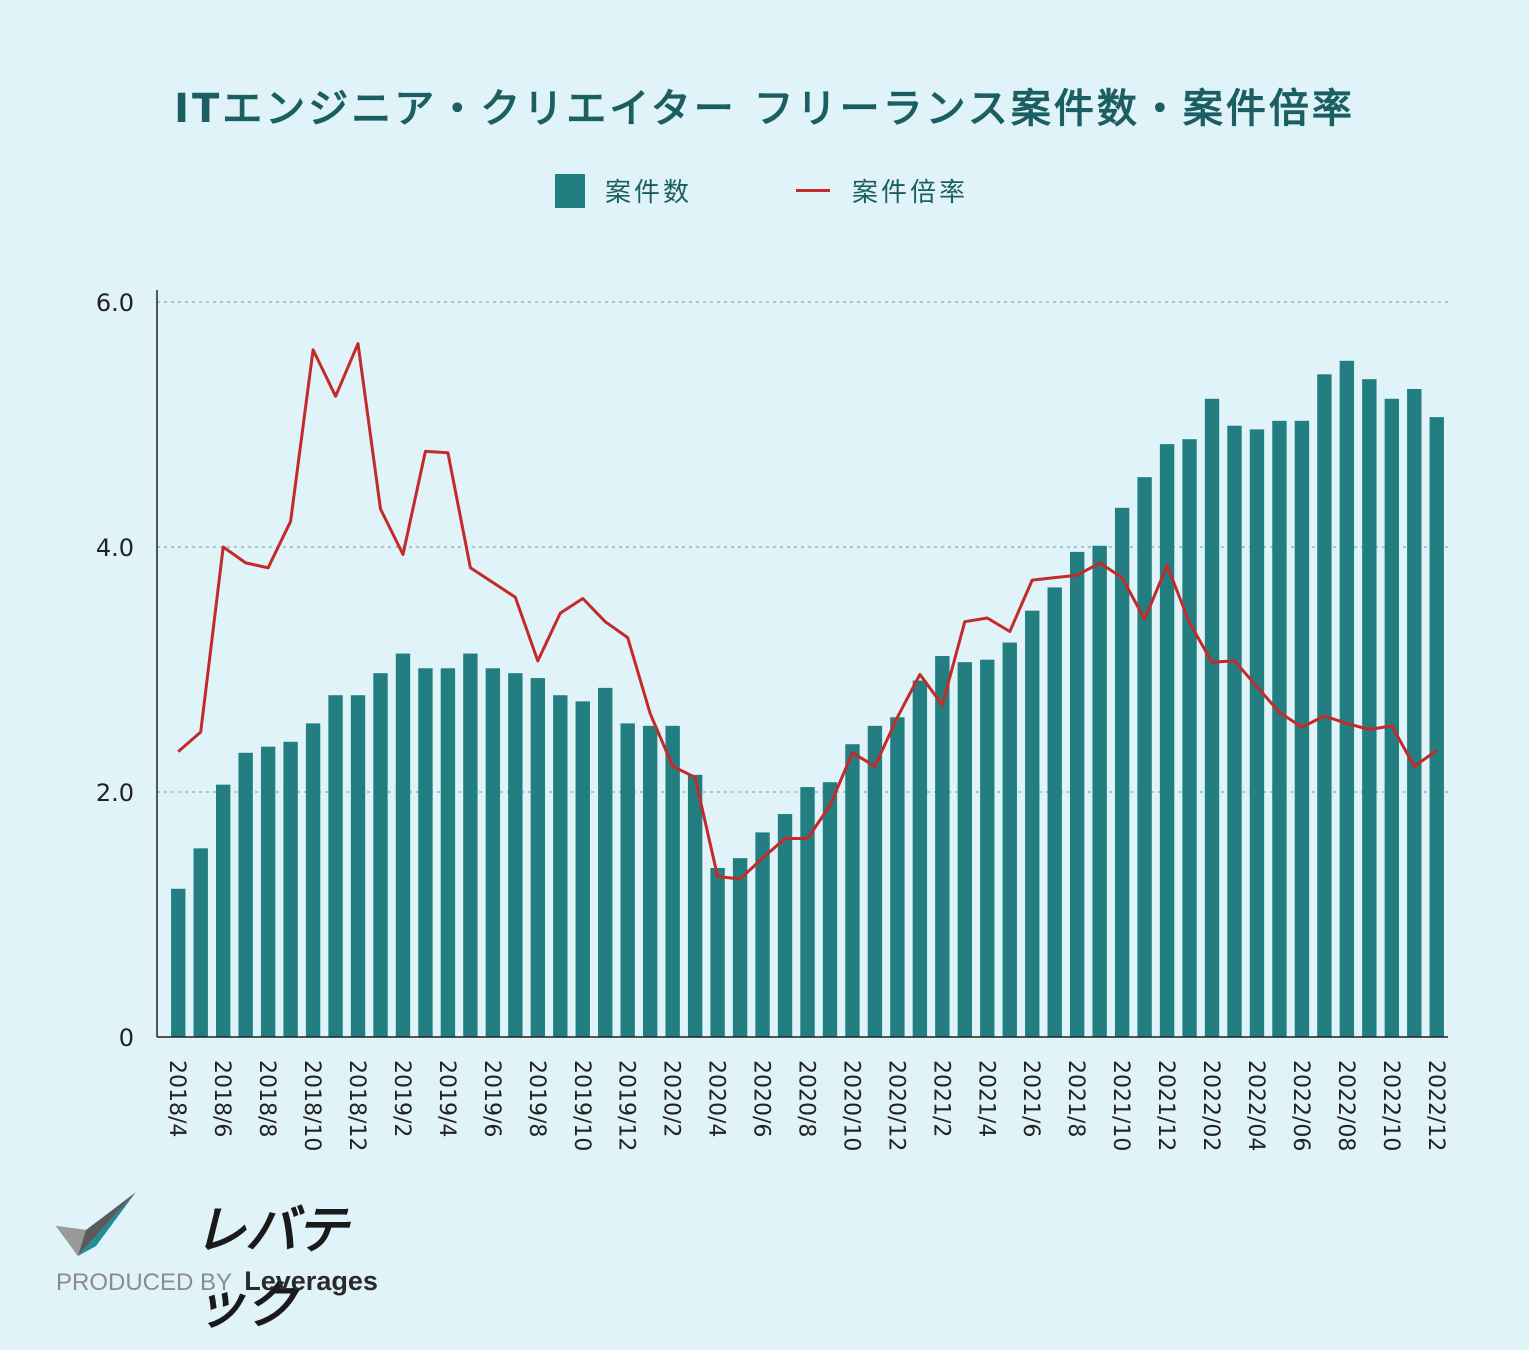 The image size is (1529, 1350). I want to click on logo: レバテック PRODUCED BY Leverages, so click(226, 1262).